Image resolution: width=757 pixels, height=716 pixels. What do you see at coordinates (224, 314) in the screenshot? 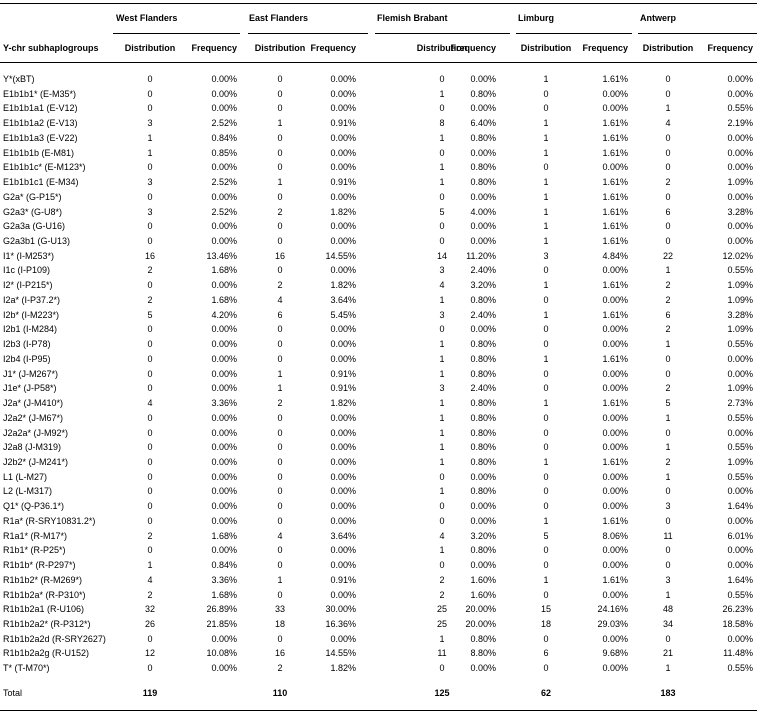
I see `frequency-cell: 4.20%` at bounding box center [224, 314].